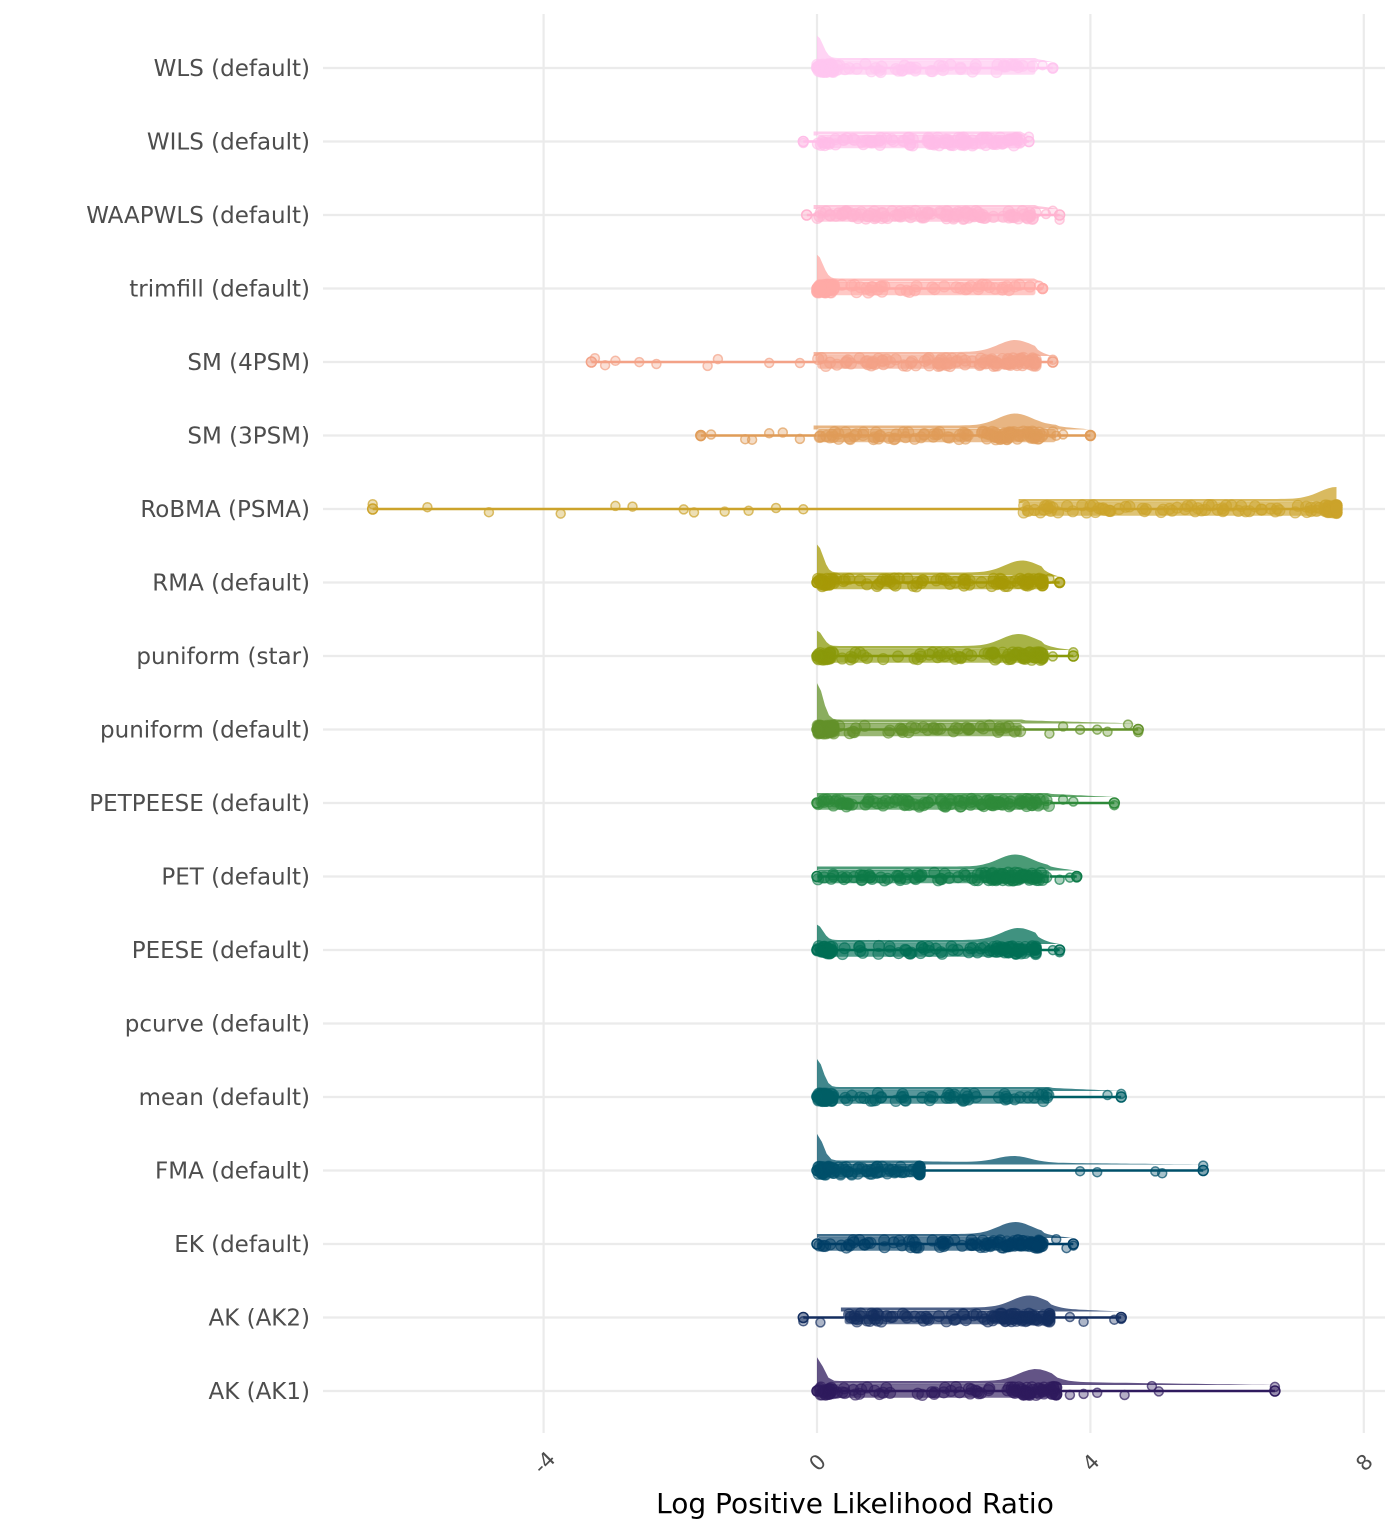 Image resolution: width=1400 pixels, height=1536 pixels. I want to click on x-tick-label: -4, so click(544, 1463).